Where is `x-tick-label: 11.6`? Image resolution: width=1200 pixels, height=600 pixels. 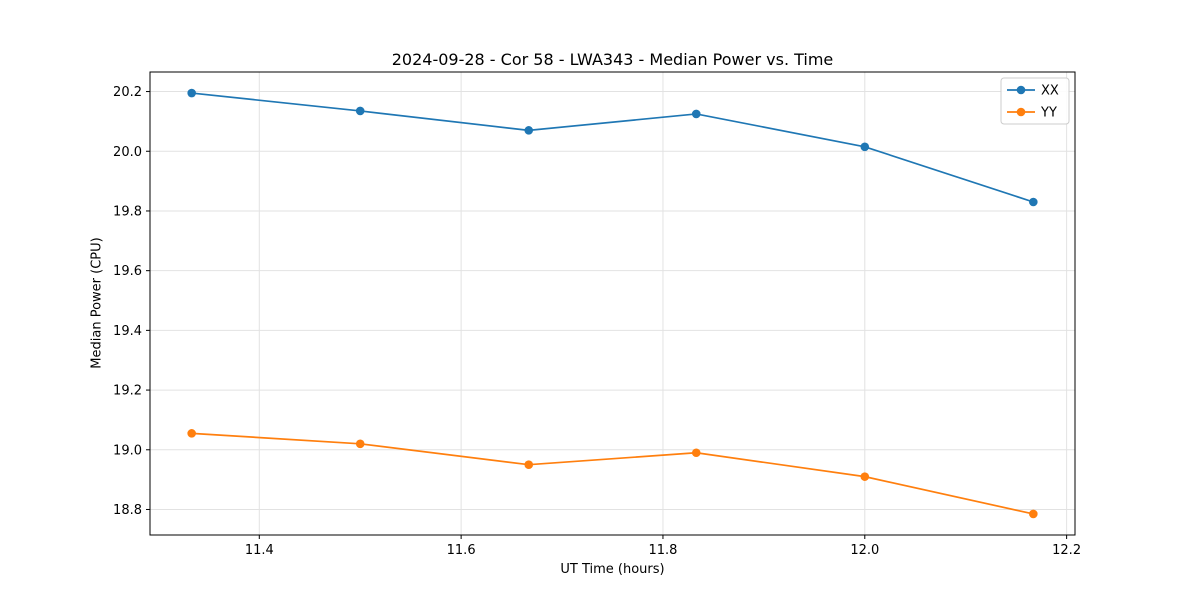 x-tick-label: 11.6 is located at coordinates (461, 550).